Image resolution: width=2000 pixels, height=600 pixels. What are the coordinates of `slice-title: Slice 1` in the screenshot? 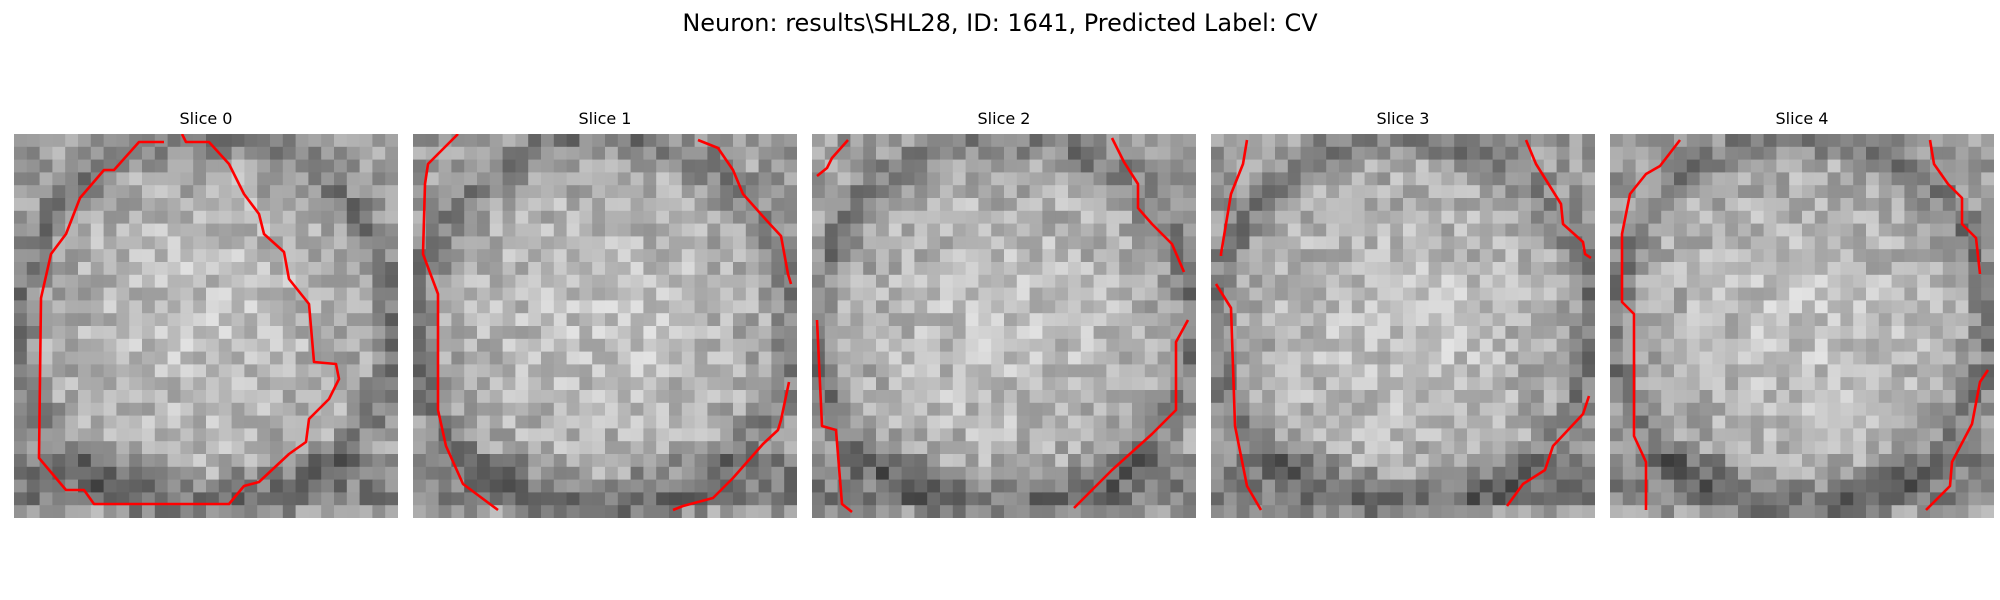 It's located at (605, 119).